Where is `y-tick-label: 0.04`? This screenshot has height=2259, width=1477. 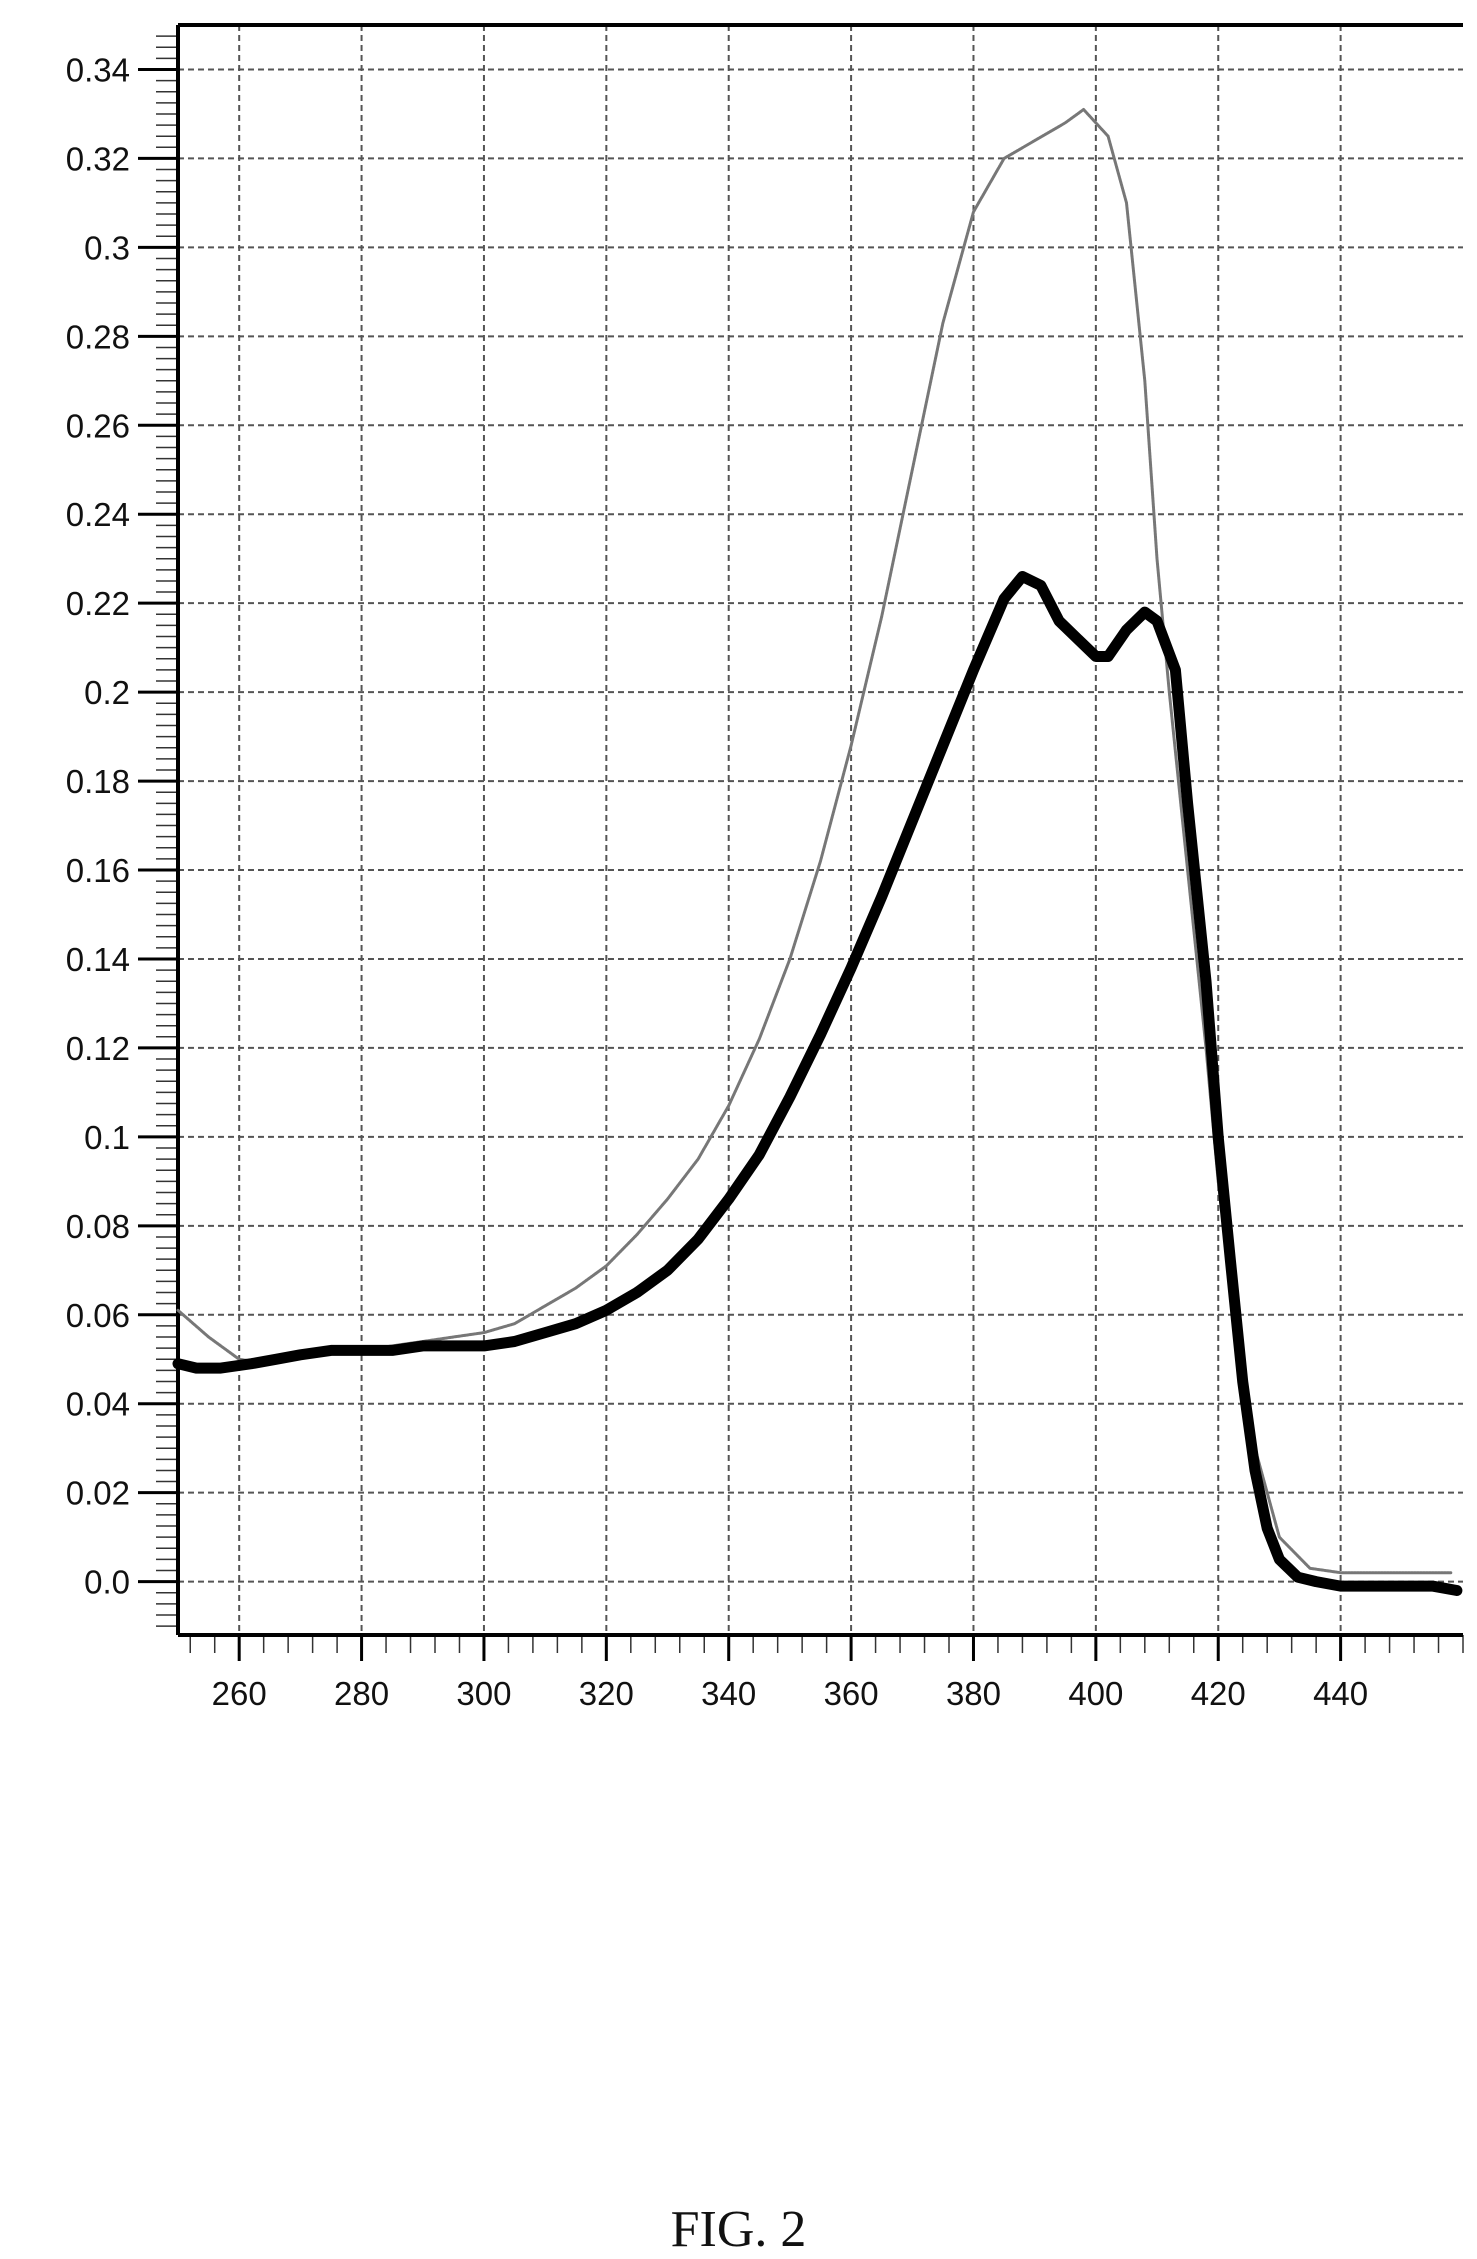
y-tick-label: 0.04 is located at coordinates (98, 1404).